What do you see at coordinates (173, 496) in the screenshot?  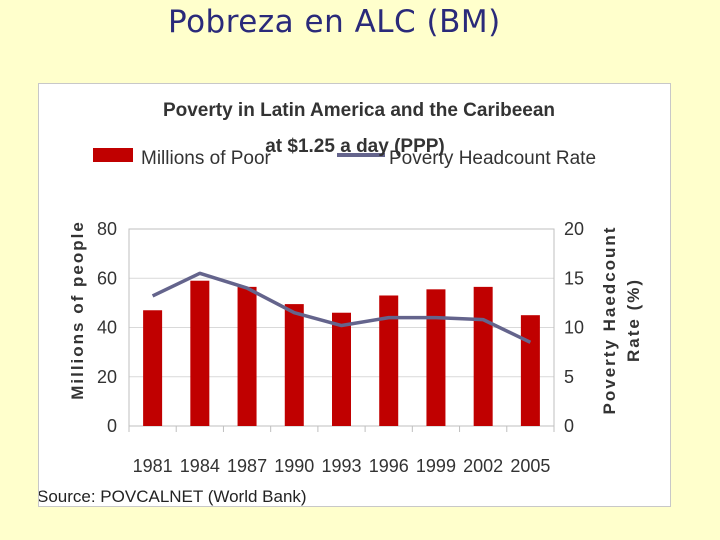 I see `source-note: Source: POVCALNET (World Bank)` at bounding box center [173, 496].